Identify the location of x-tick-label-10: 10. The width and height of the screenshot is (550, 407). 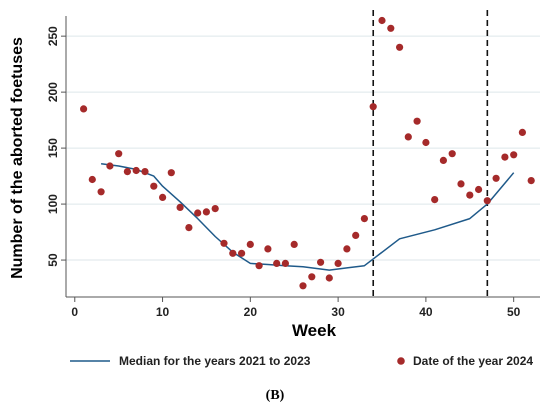
(163, 312).